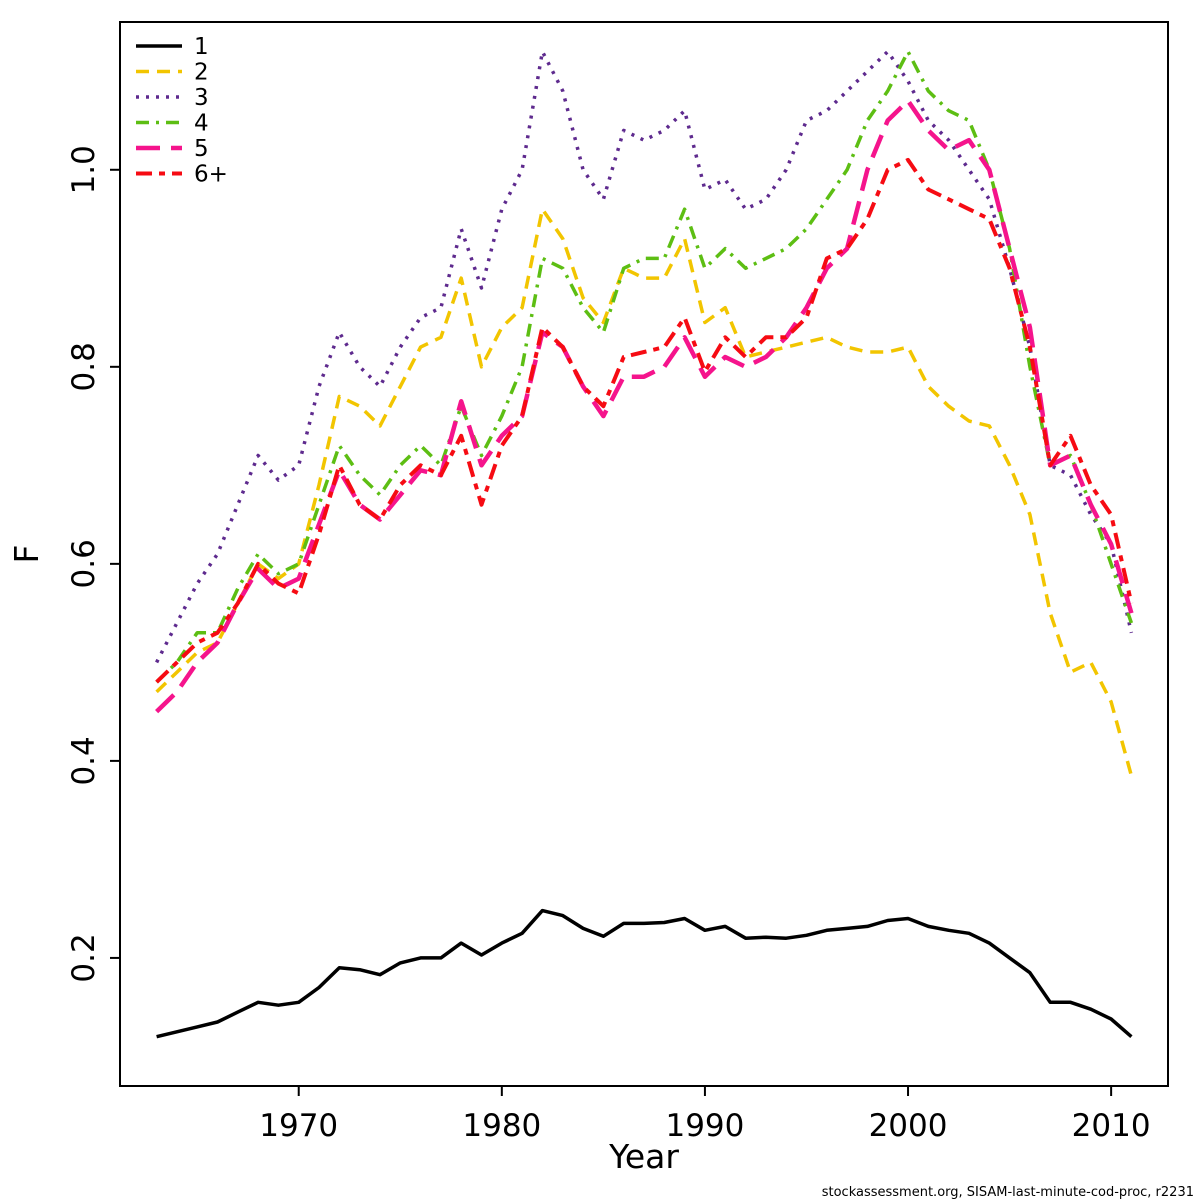 Image resolution: width=1200 pixels, height=1204 pixels. Describe the element at coordinates (201, 47) in the screenshot. I see `legend-label-1: 1` at that location.